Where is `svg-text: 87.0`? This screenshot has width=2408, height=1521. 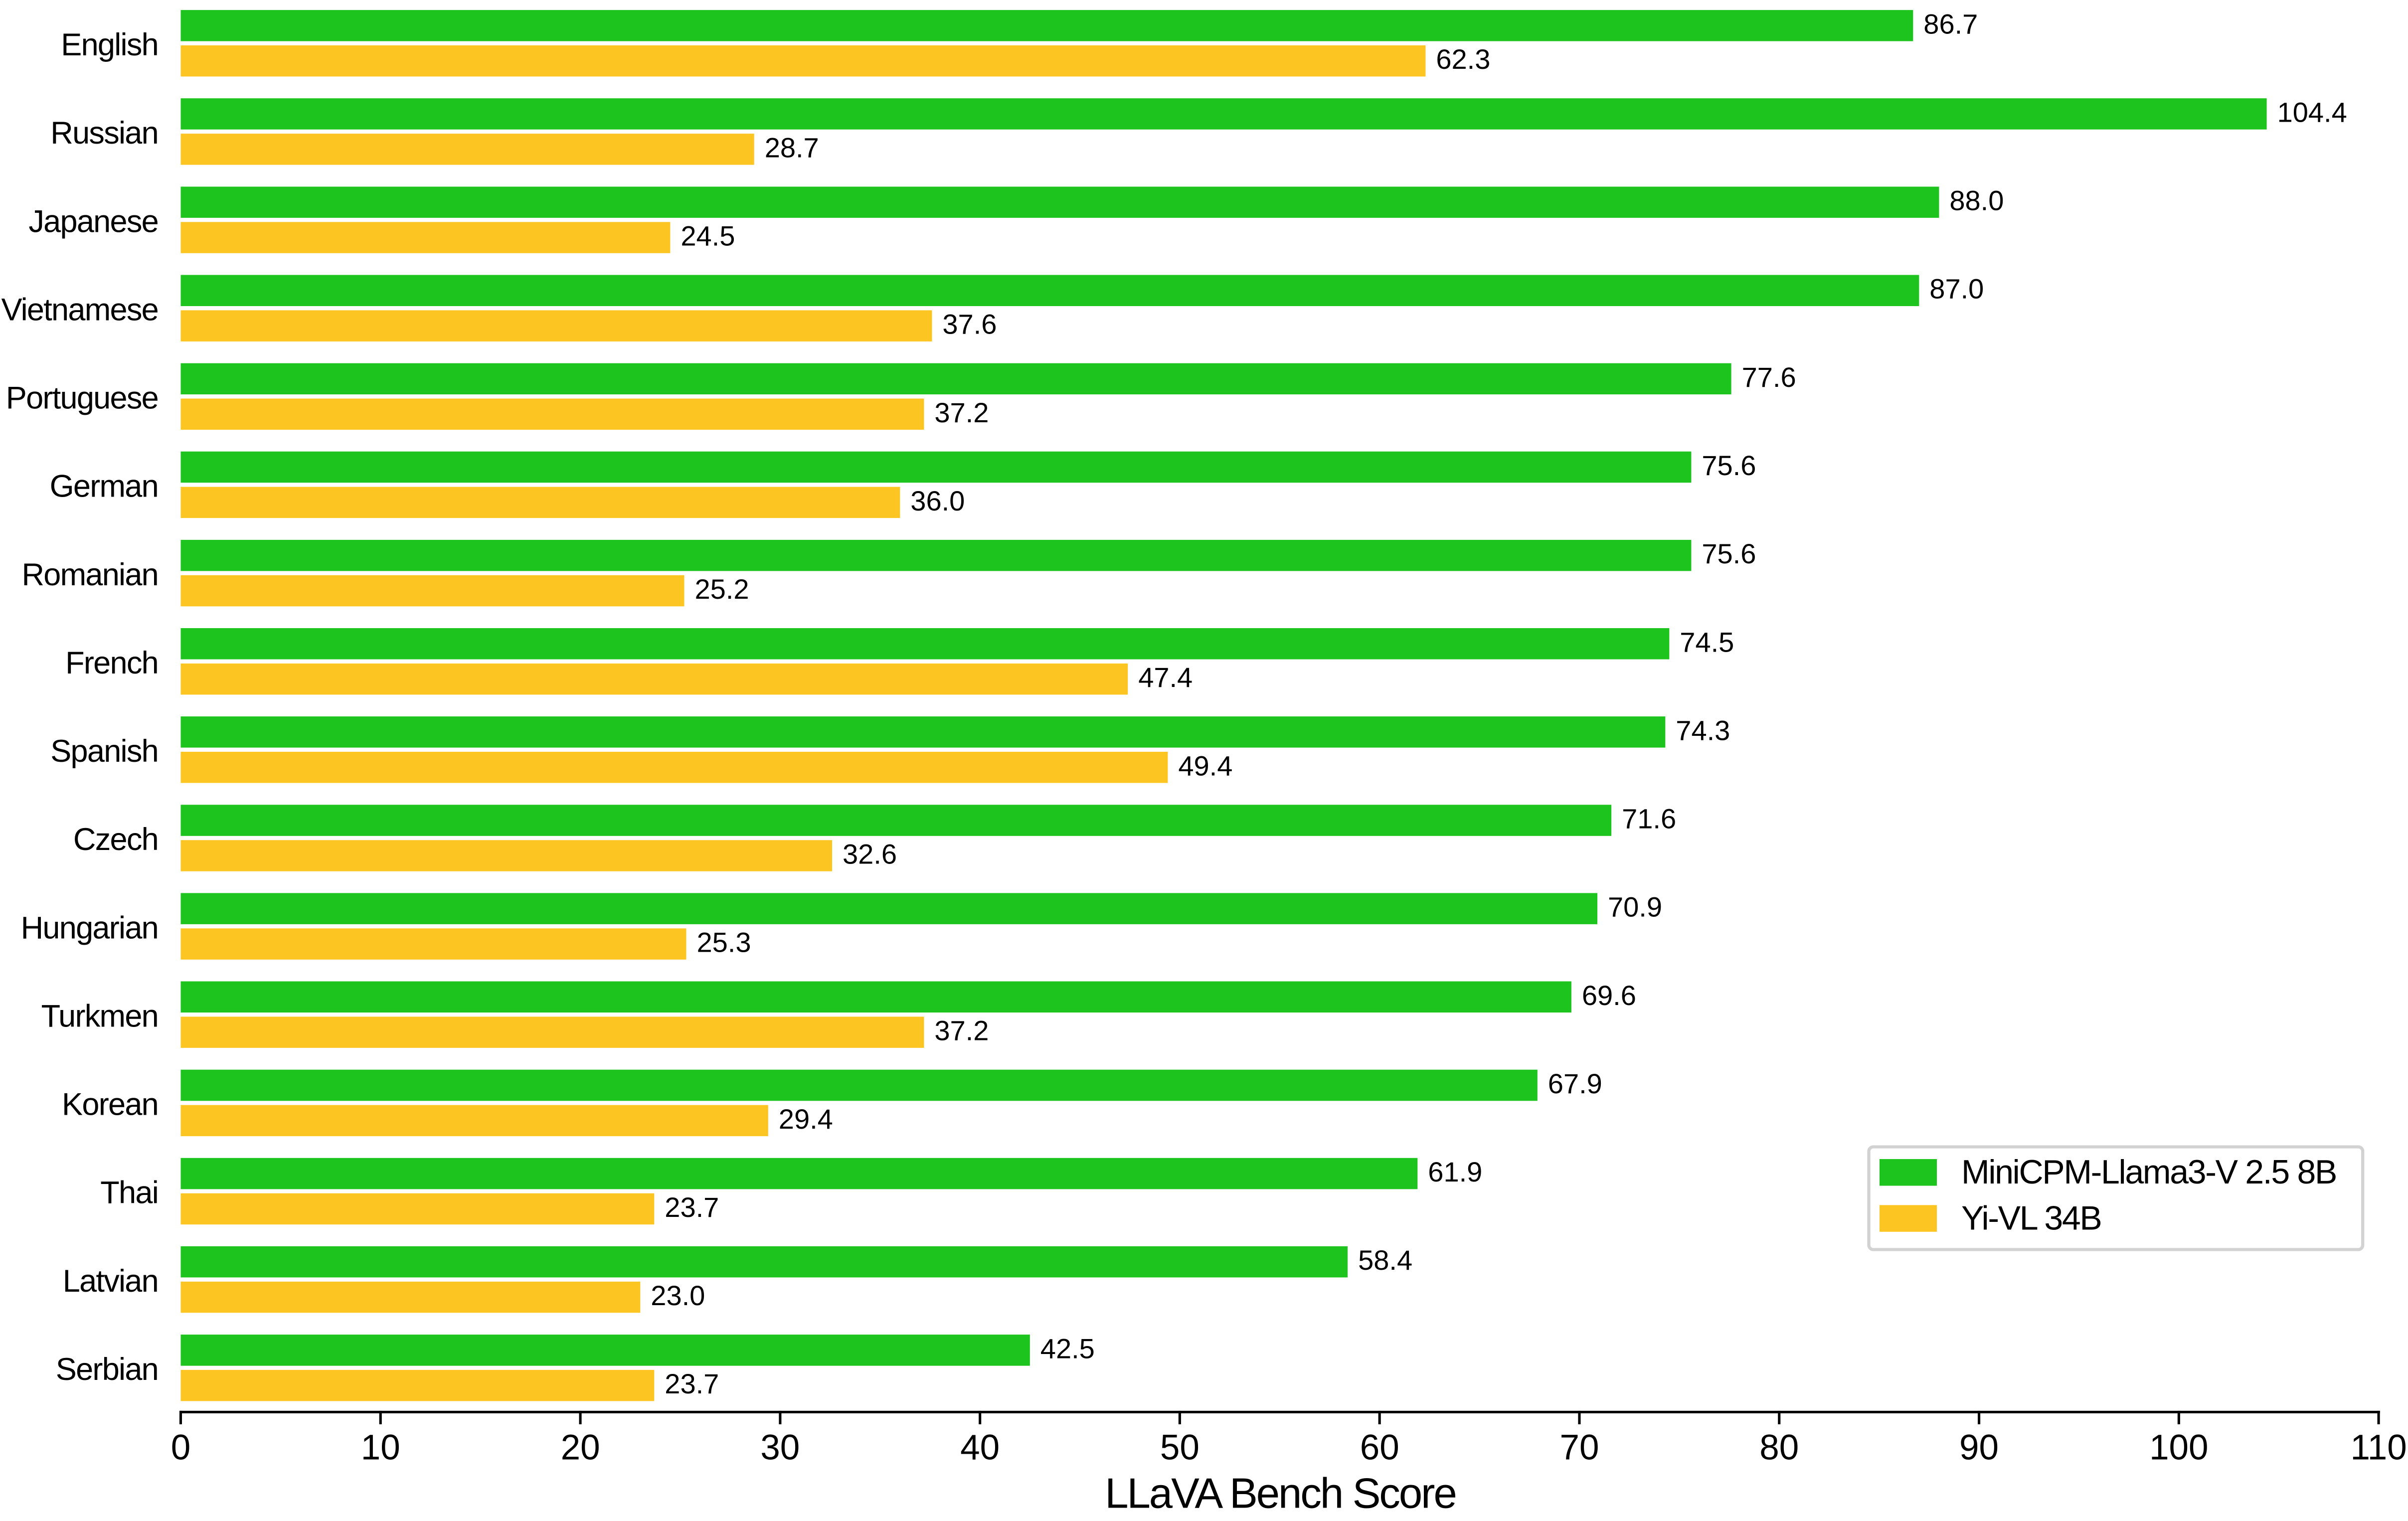
svg-text: 87.0 is located at coordinates (1956, 289).